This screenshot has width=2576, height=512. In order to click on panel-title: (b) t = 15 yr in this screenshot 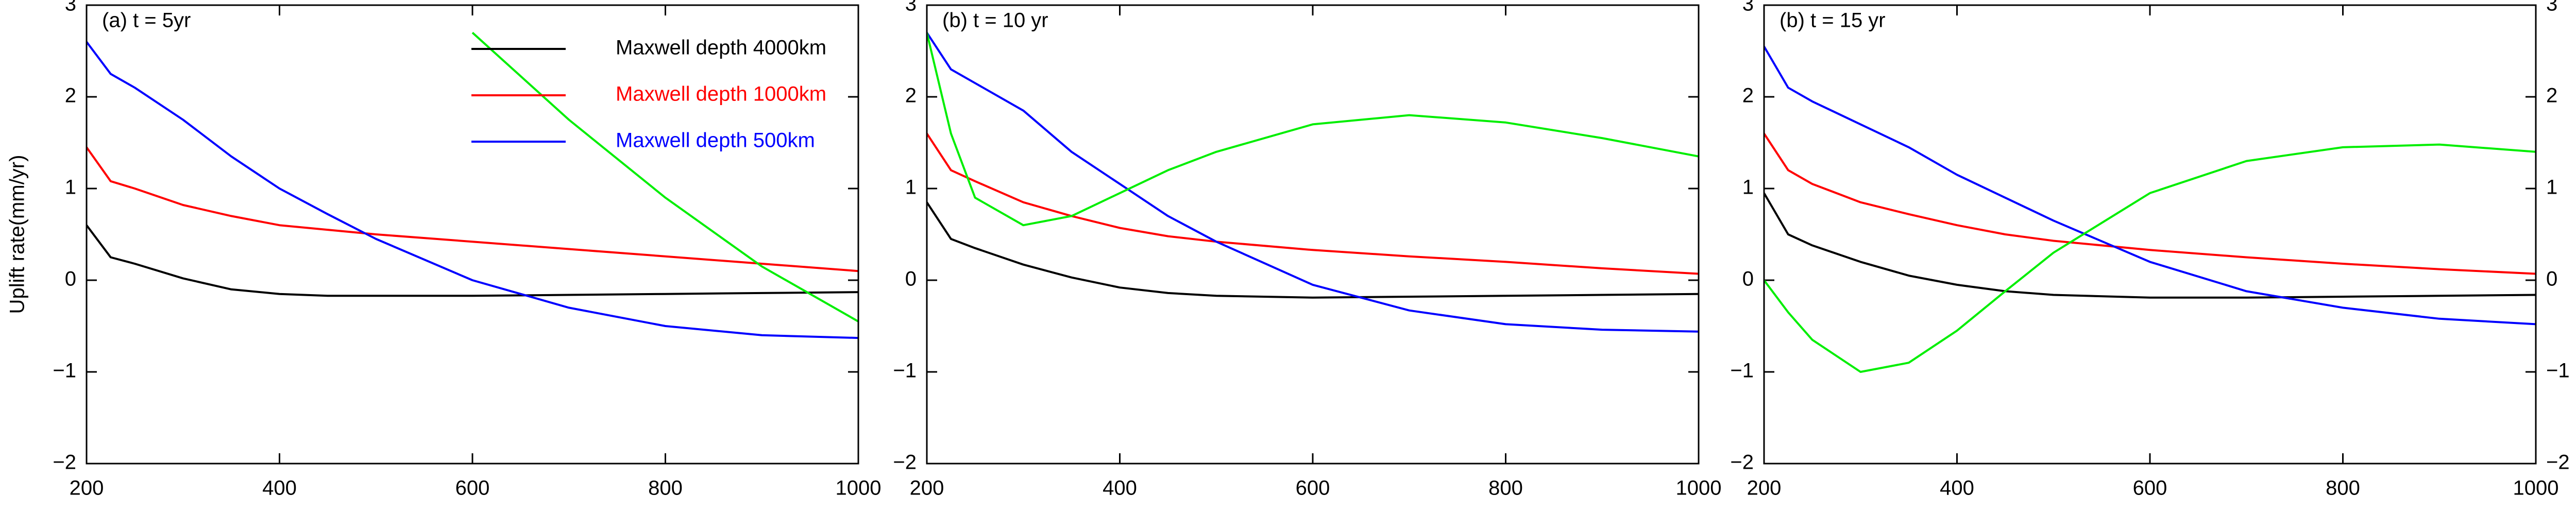, I will do `click(1833, 20)`.